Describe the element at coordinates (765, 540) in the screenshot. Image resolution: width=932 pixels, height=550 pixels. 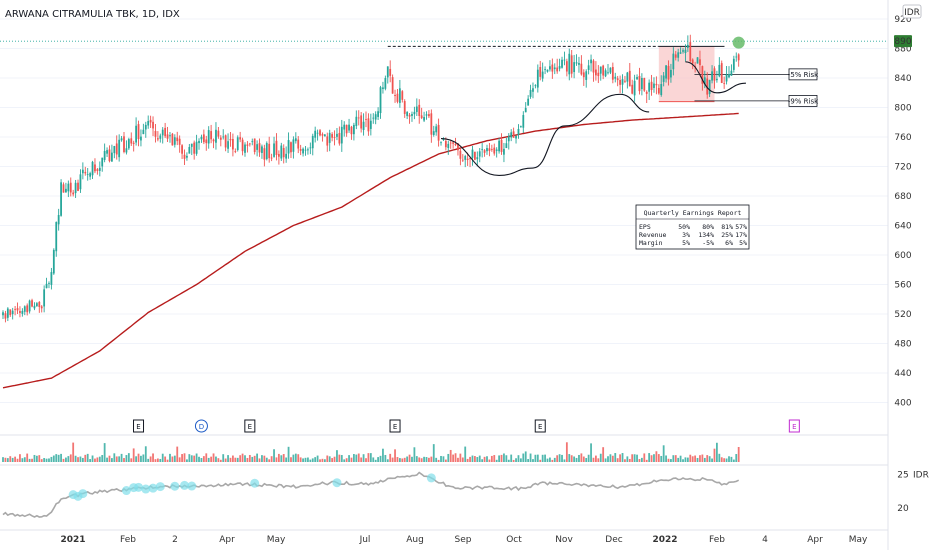
I see `time-tick-label: 4` at that location.